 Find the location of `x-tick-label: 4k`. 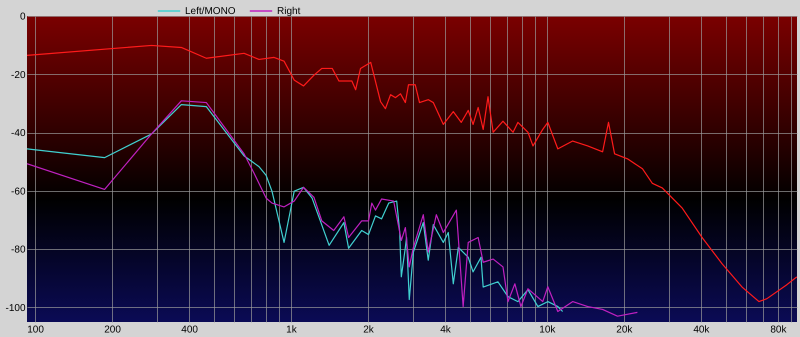

x-tick-label: 4k is located at coordinates (446, 330).